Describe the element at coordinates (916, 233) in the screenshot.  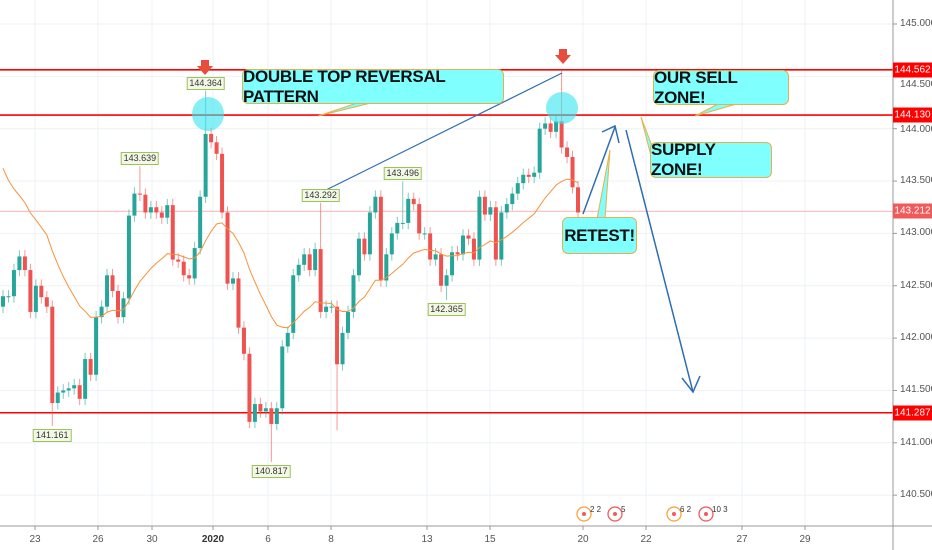
I see `price-tick-label: 143.000` at that location.